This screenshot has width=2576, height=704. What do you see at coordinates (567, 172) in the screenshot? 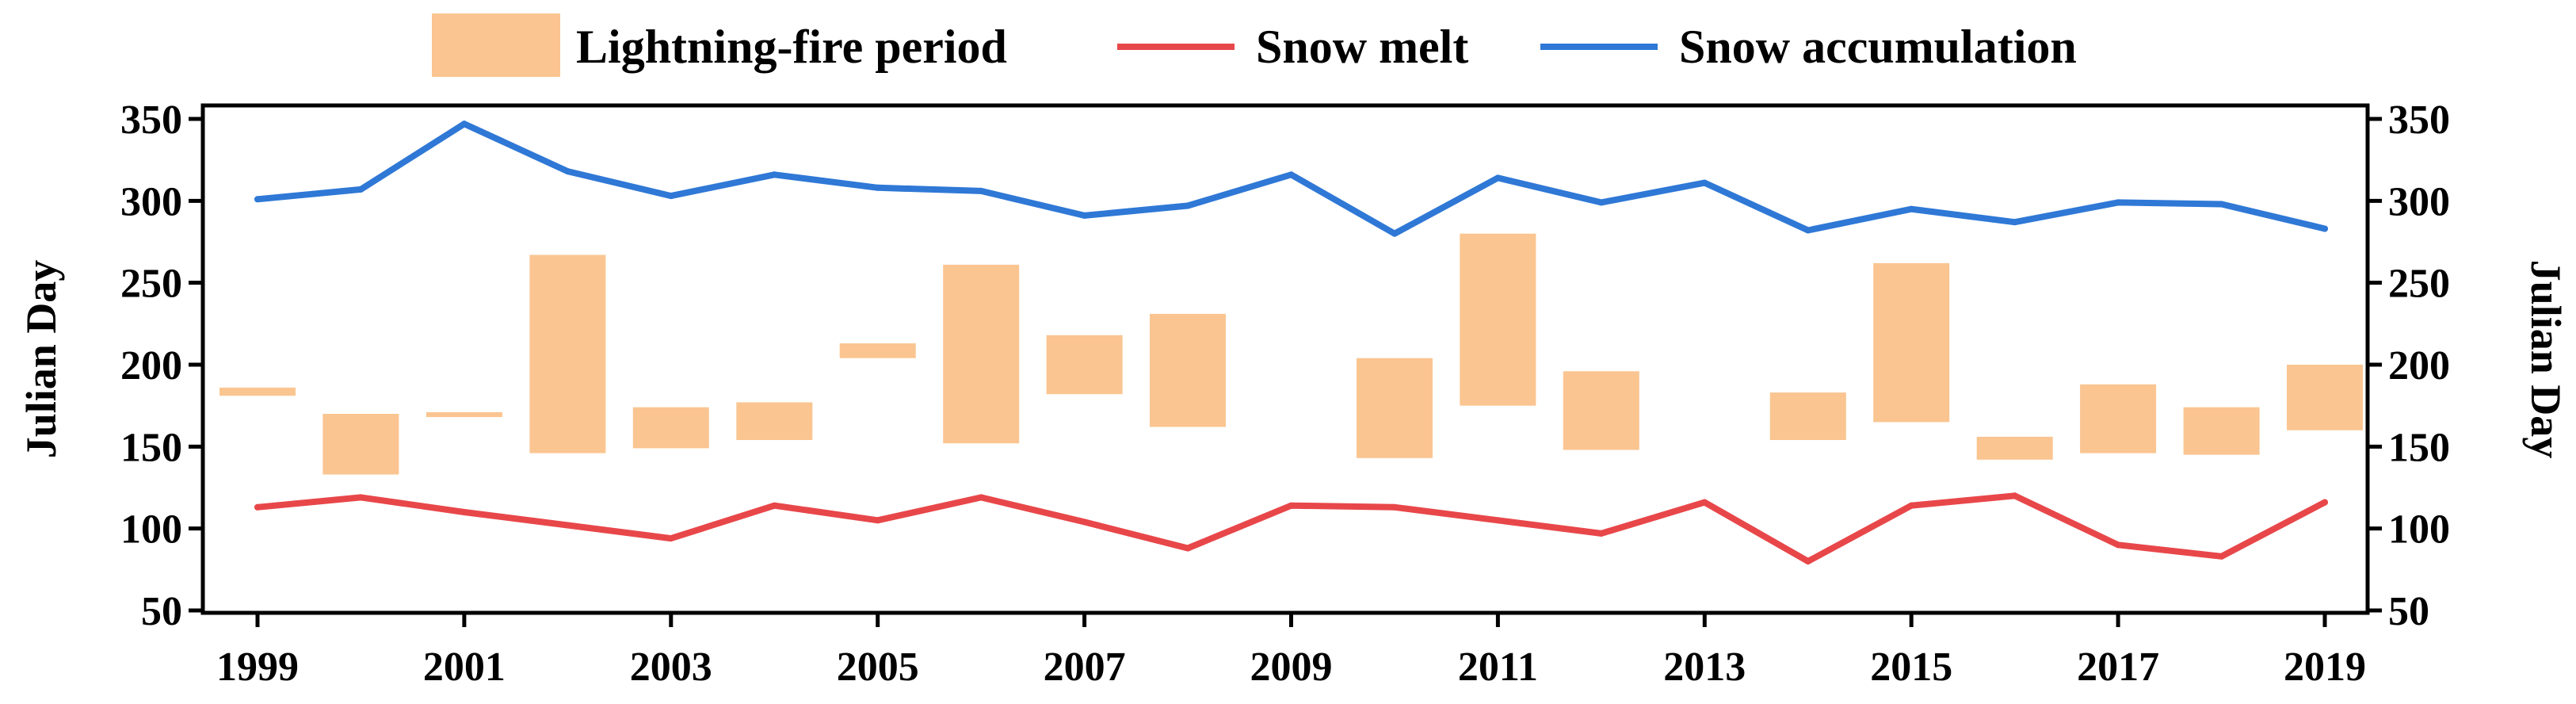
I see `data-point-snow-accumulation-2002` at bounding box center [567, 172].